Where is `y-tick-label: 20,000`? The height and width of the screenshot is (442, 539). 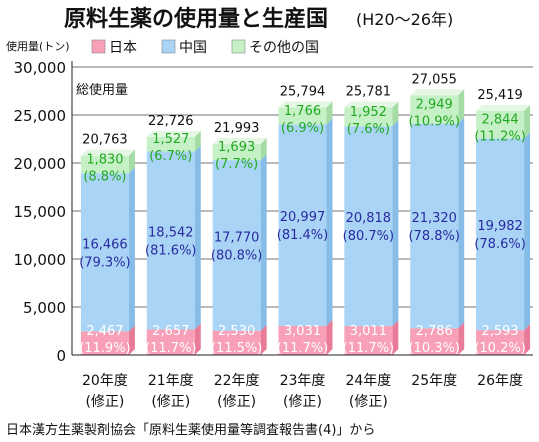 y-tick-label: 20,000 is located at coordinates (40, 164).